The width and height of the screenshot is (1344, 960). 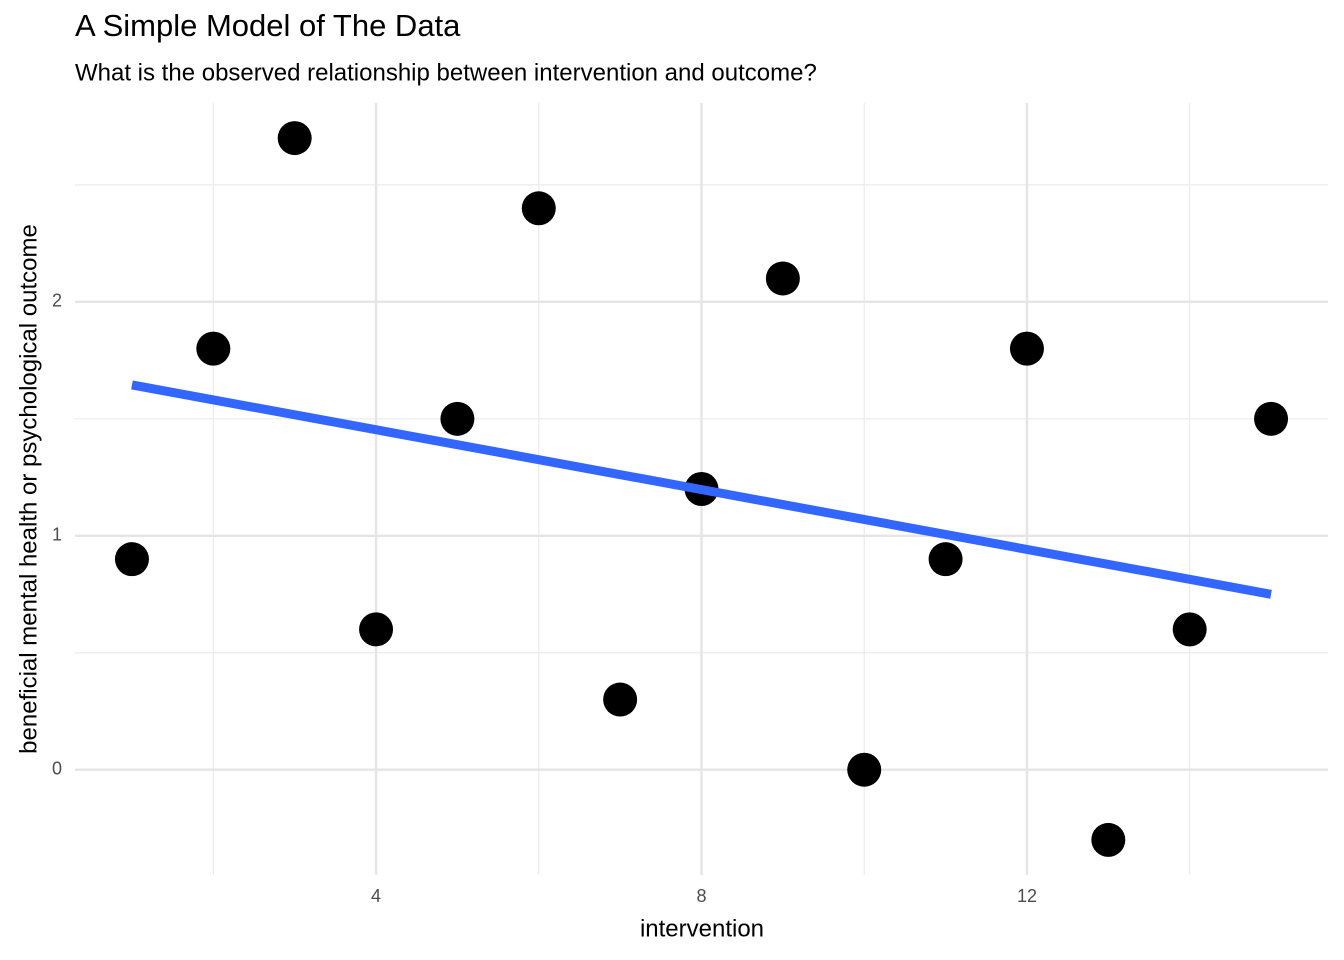 I want to click on y-tick-label: 1, so click(x=57, y=535).